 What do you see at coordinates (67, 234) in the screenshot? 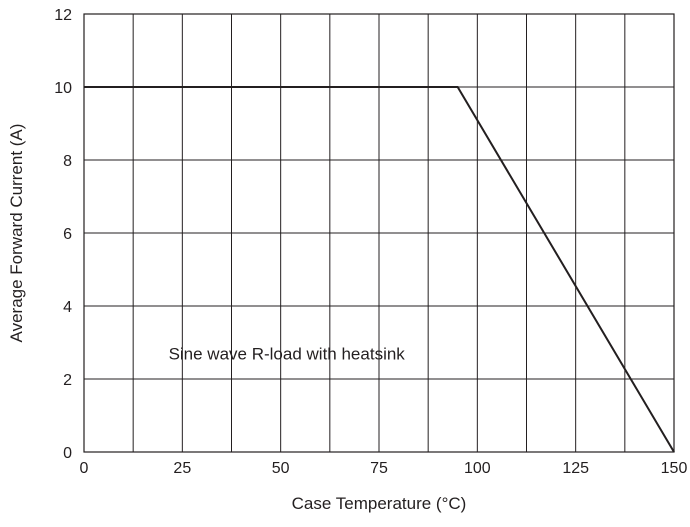
I see `y-tick-label: 6` at bounding box center [67, 234].